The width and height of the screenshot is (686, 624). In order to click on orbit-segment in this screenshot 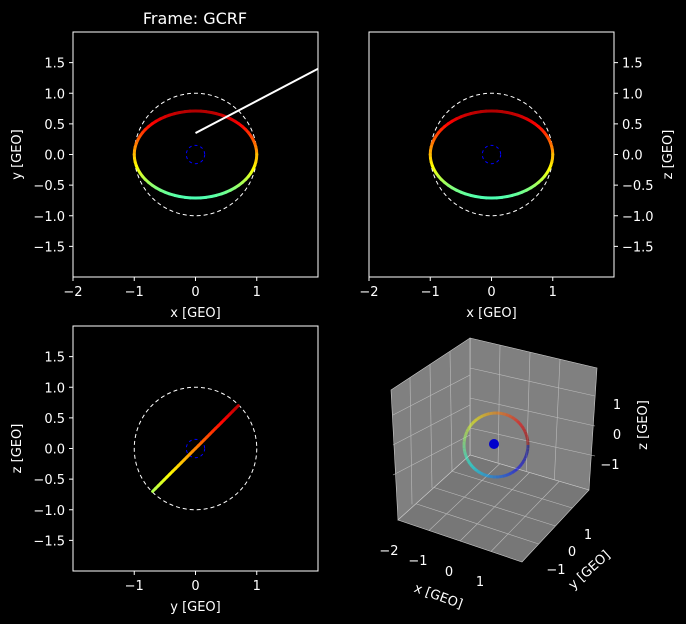, I will do `click(237, 407)`.